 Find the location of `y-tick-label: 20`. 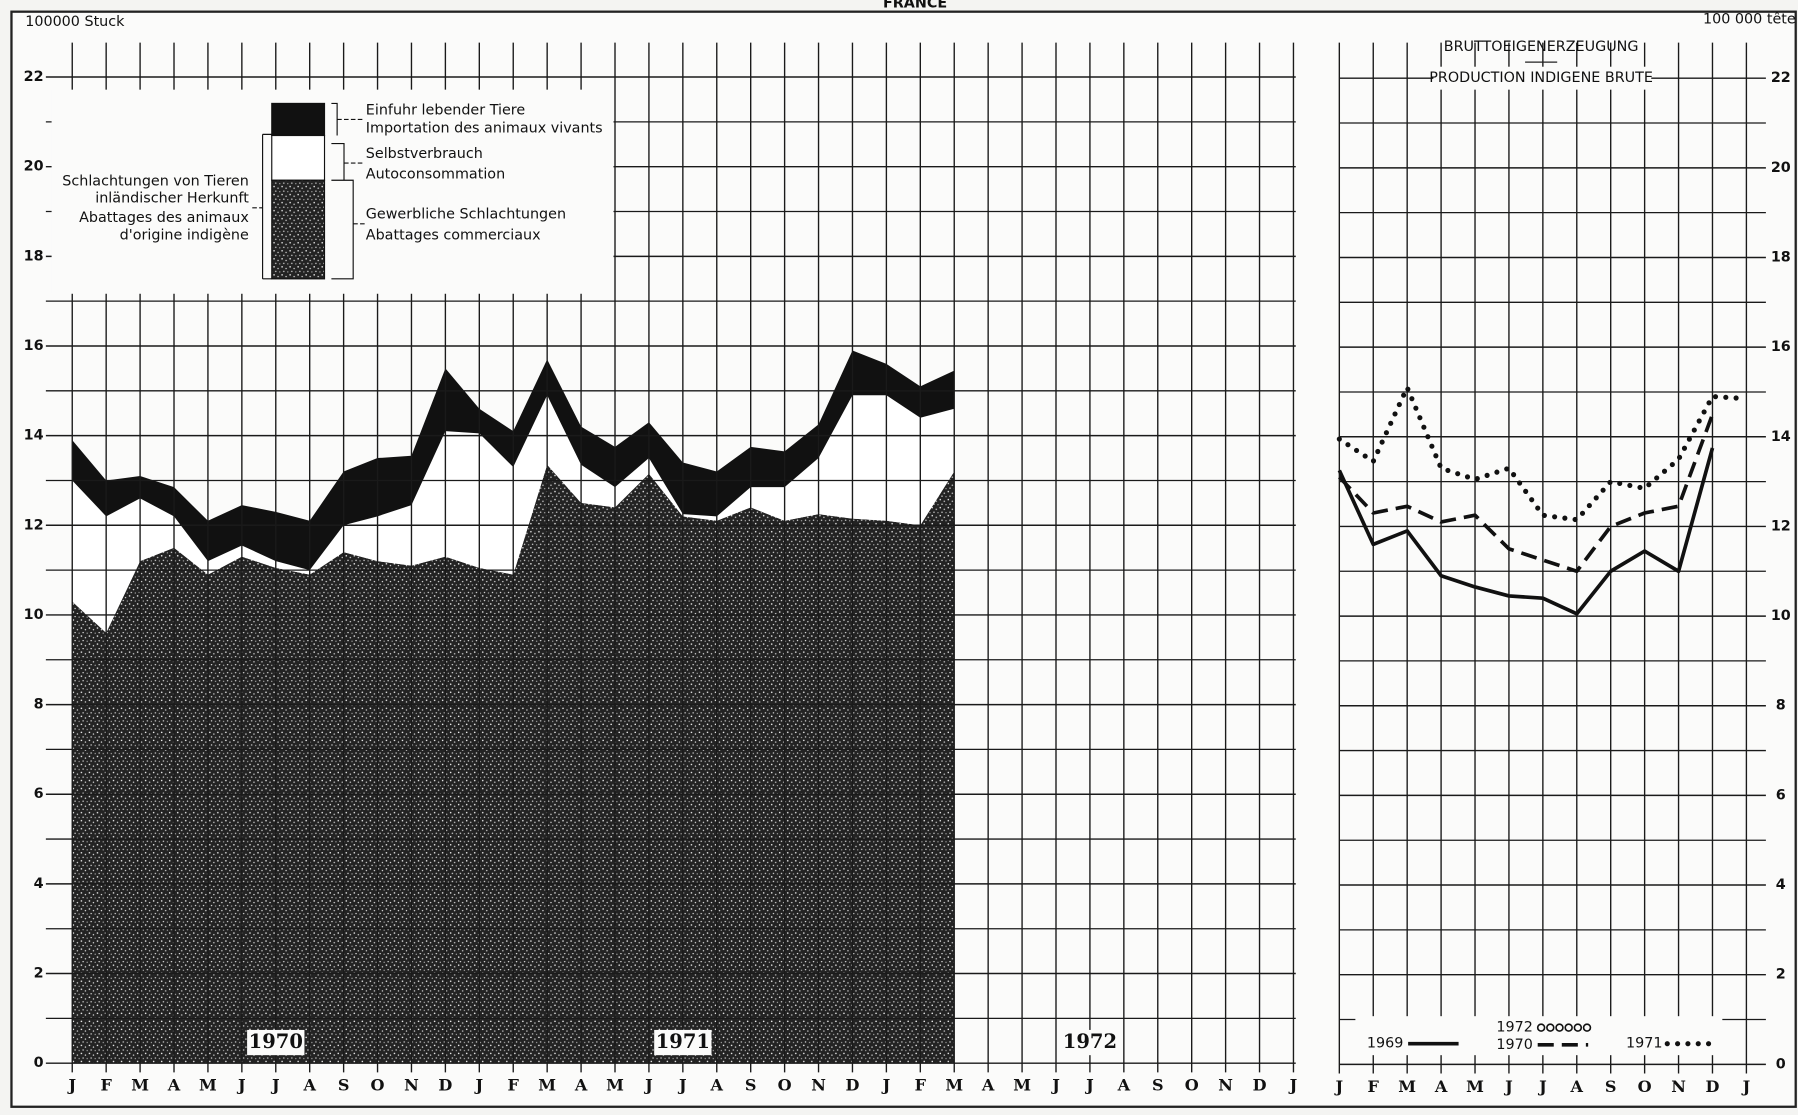

y-tick-label: 20 is located at coordinates (1781, 168).